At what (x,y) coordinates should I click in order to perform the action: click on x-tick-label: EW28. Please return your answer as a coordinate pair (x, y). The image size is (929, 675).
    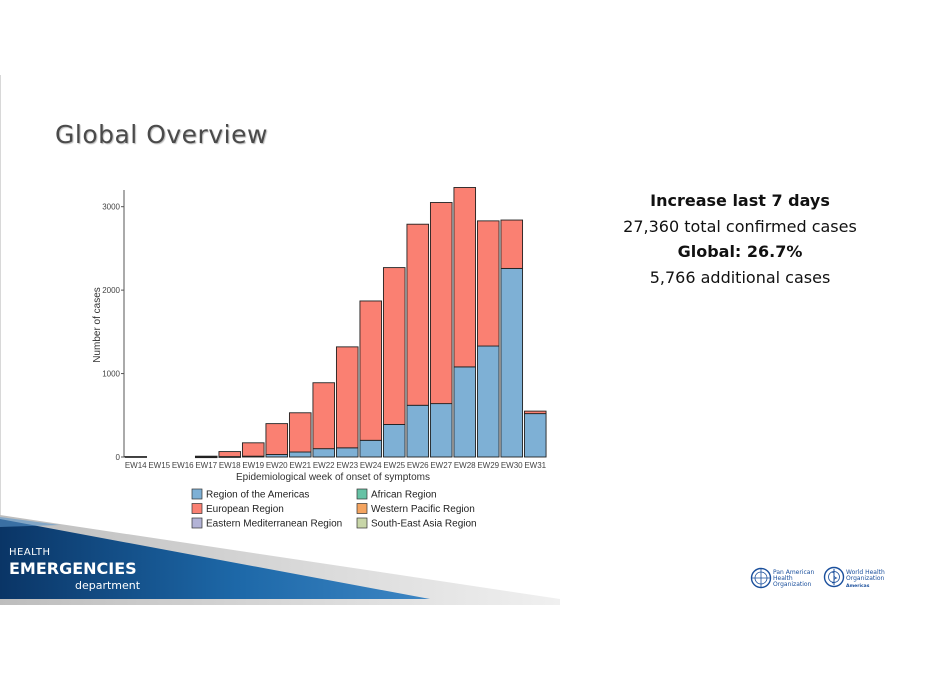
    Looking at the image, I should click on (465, 465).